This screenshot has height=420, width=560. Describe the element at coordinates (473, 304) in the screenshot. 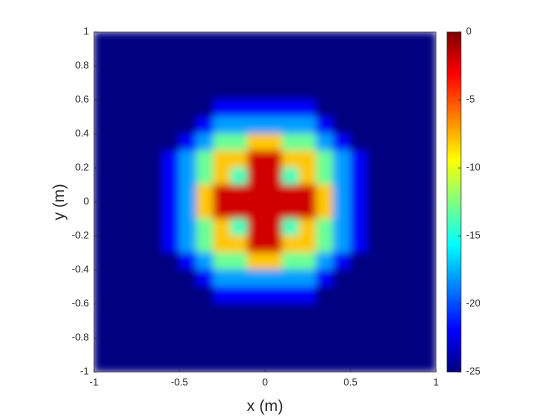

I see `colorbar-tick-label: -20` at that location.